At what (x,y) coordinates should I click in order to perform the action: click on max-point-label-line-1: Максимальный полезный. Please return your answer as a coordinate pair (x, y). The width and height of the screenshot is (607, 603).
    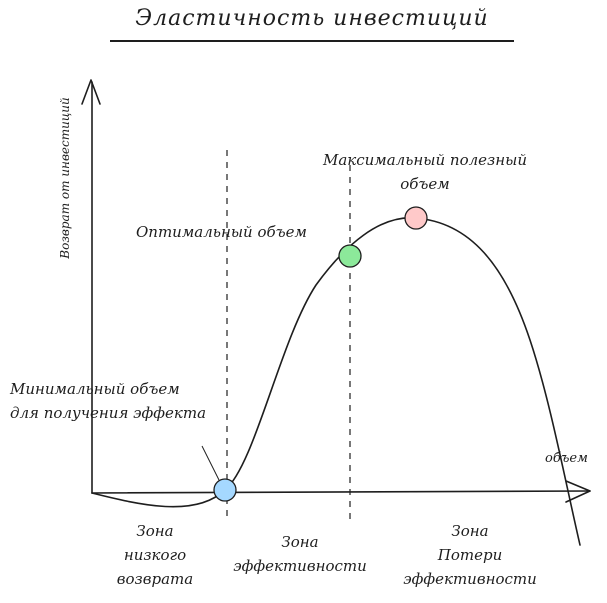
    Looking at the image, I should click on (424, 160).